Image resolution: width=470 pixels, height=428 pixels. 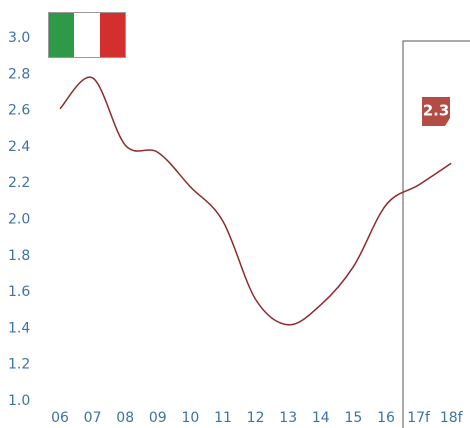 What do you see at coordinates (113, 35) in the screenshot?
I see `flag-red` at bounding box center [113, 35].